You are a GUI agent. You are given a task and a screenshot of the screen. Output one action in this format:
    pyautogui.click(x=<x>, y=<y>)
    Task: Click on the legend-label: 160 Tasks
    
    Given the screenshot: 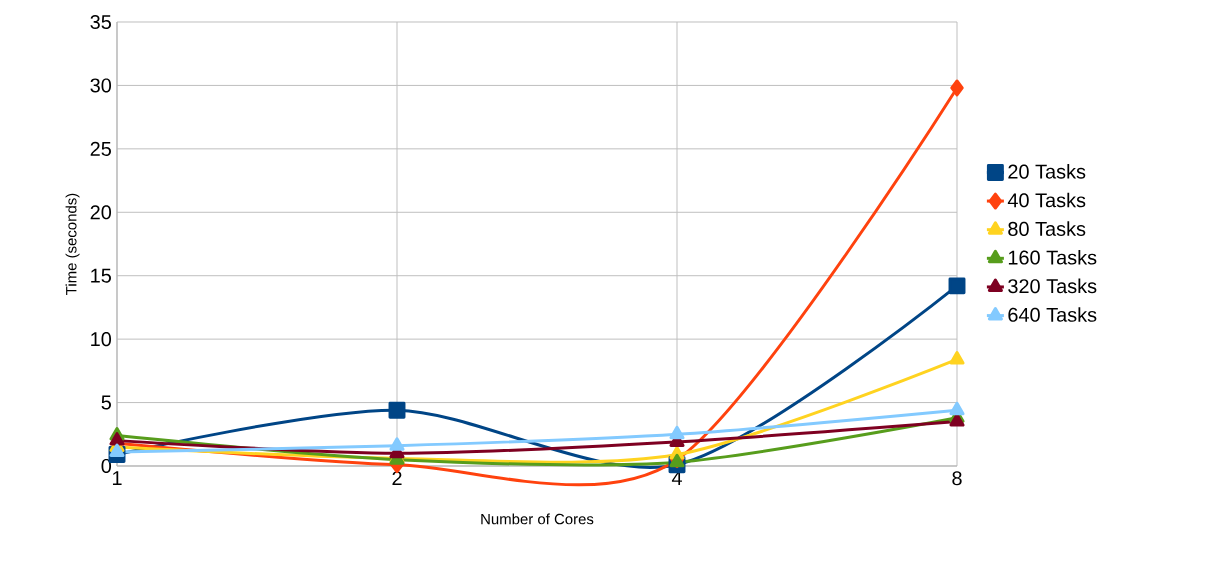 What is the action you would take?
    pyautogui.click(x=1052, y=257)
    